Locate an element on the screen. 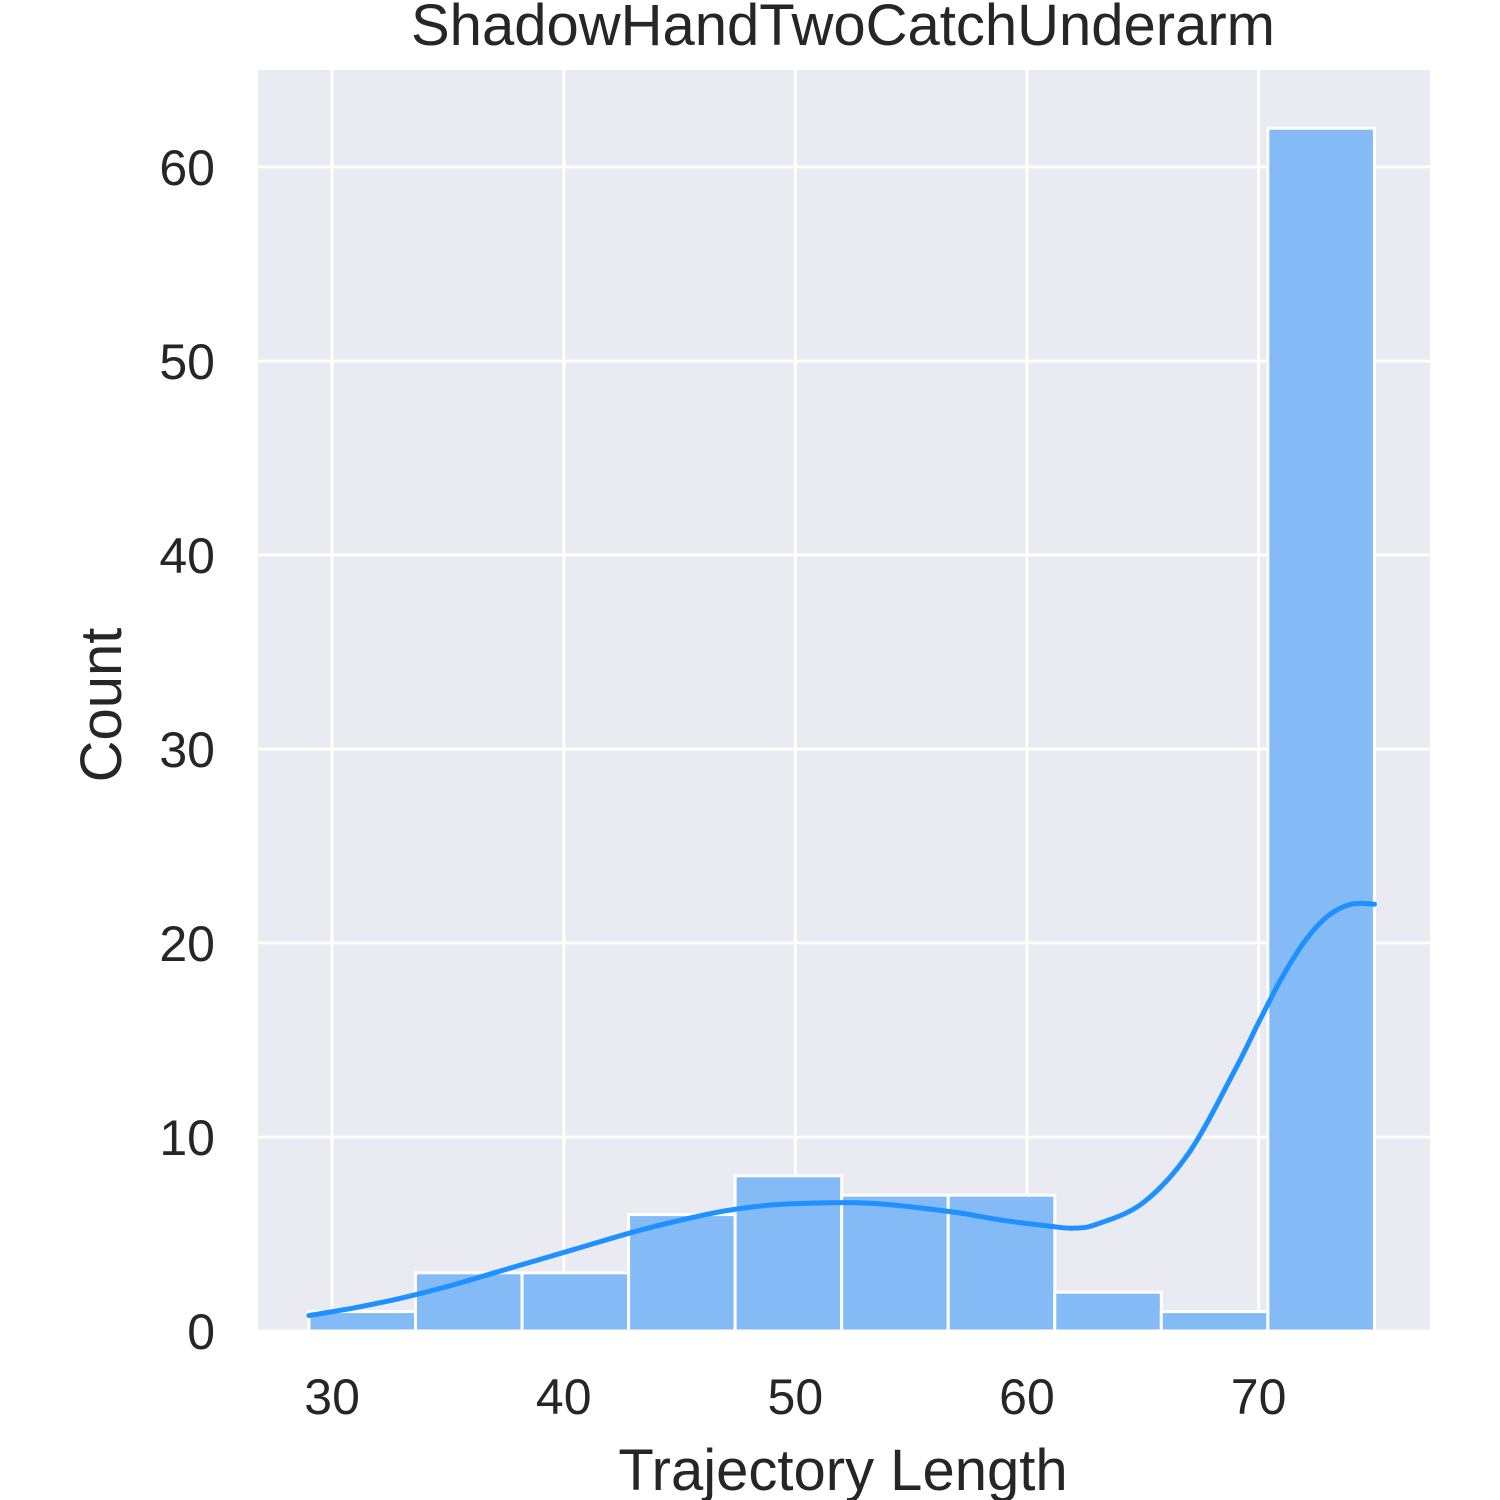 The height and width of the screenshot is (1500, 1500). y-tick-label: 30 is located at coordinates (187, 750).